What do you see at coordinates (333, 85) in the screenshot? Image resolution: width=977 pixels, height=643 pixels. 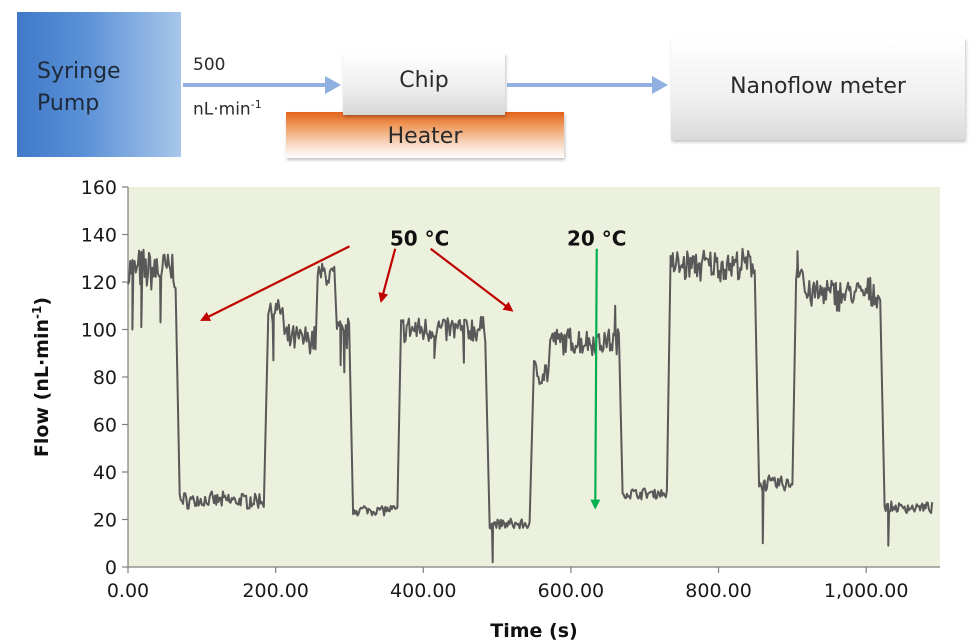 I see `pump-to-chip-arrowhead` at bounding box center [333, 85].